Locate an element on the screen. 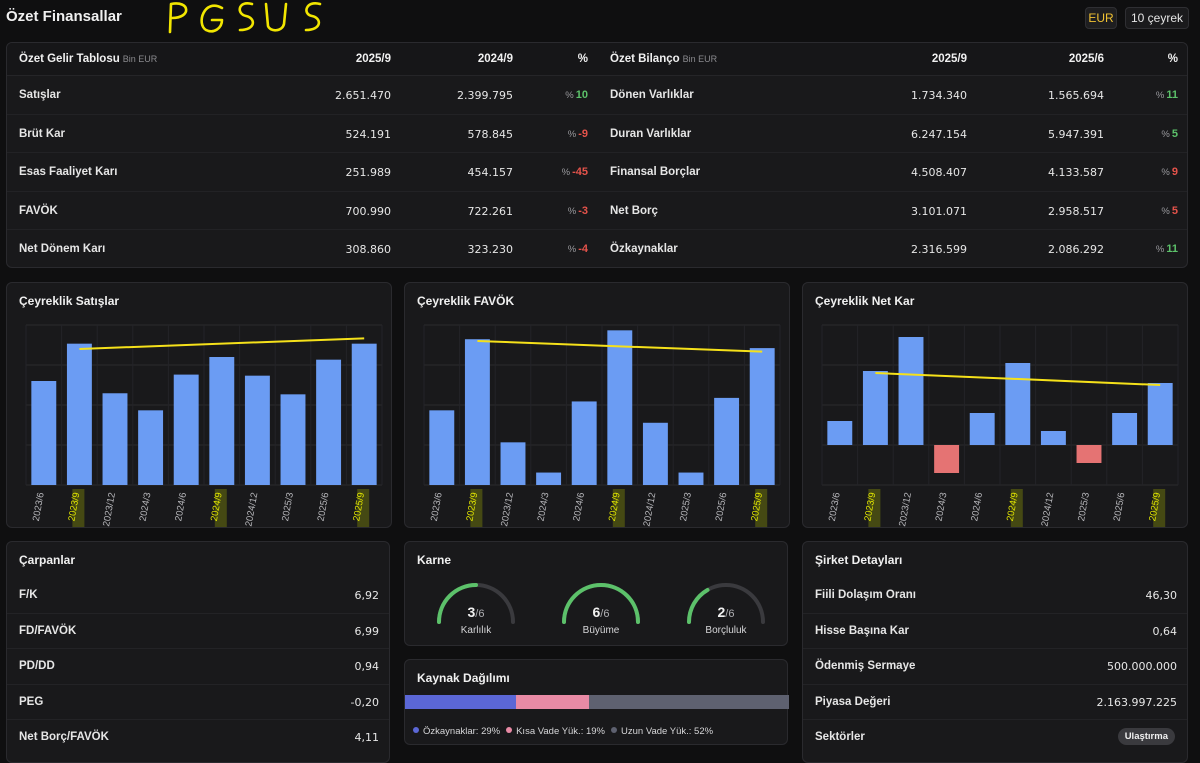 The image size is (1200, 763). multiples-value: 0,94 is located at coordinates (367, 666).